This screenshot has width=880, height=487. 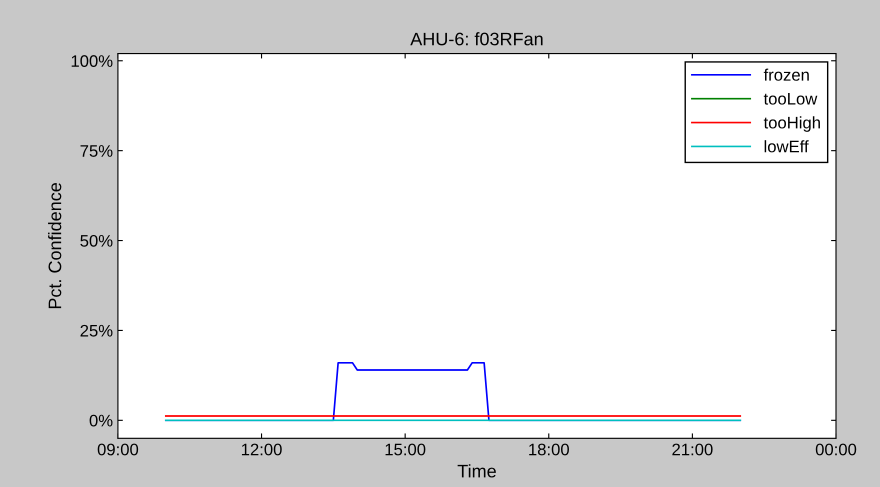 I want to click on x-tick-label: 00:00, so click(x=836, y=450).